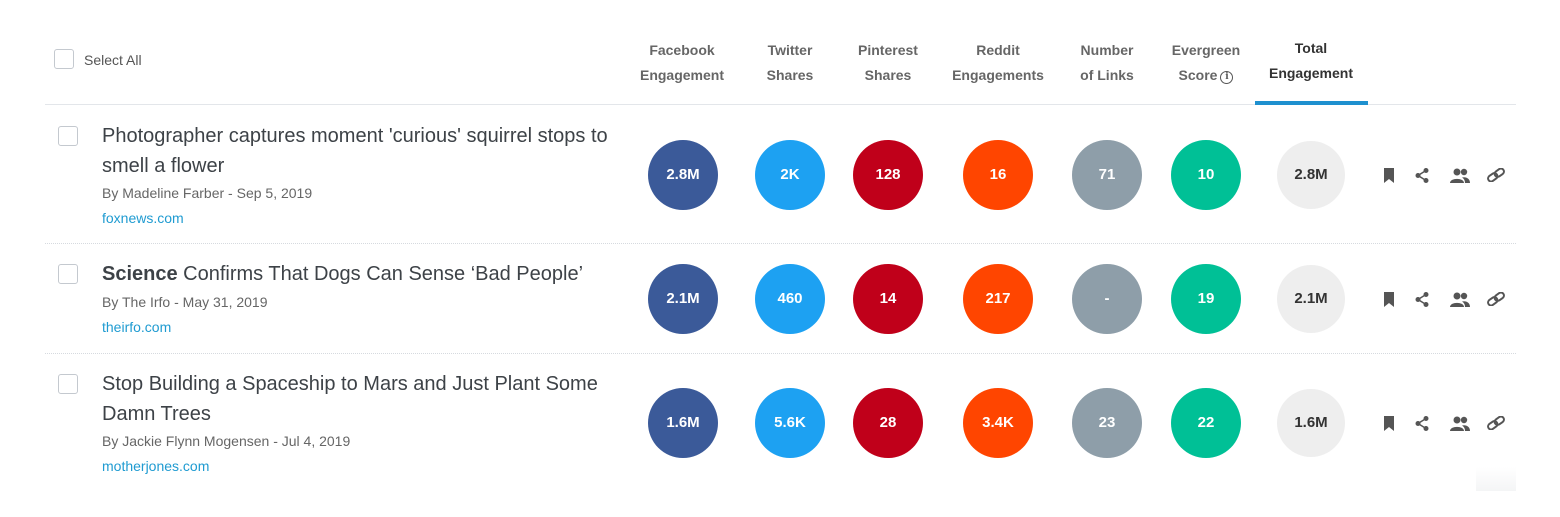 The image size is (1560, 517). Describe the element at coordinates (682, 50) in the screenshot. I see `column-label-line1: Facebook` at that location.